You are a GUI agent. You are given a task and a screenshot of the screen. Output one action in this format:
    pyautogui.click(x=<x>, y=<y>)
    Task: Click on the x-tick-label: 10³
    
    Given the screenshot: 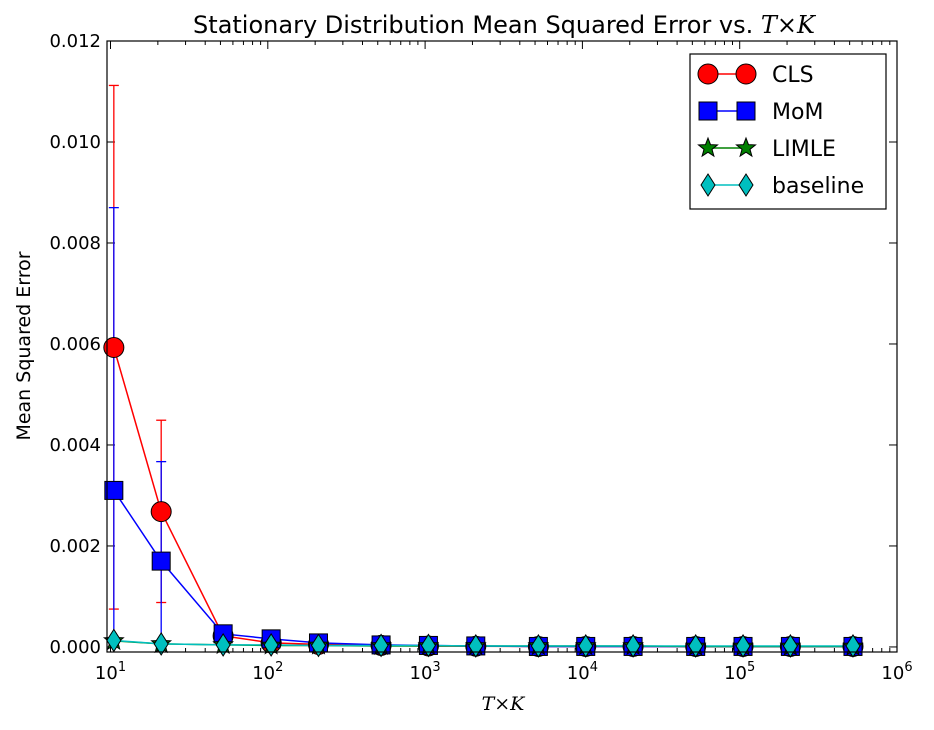 What is the action you would take?
    pyautogui.click(x=425, y=672)
    